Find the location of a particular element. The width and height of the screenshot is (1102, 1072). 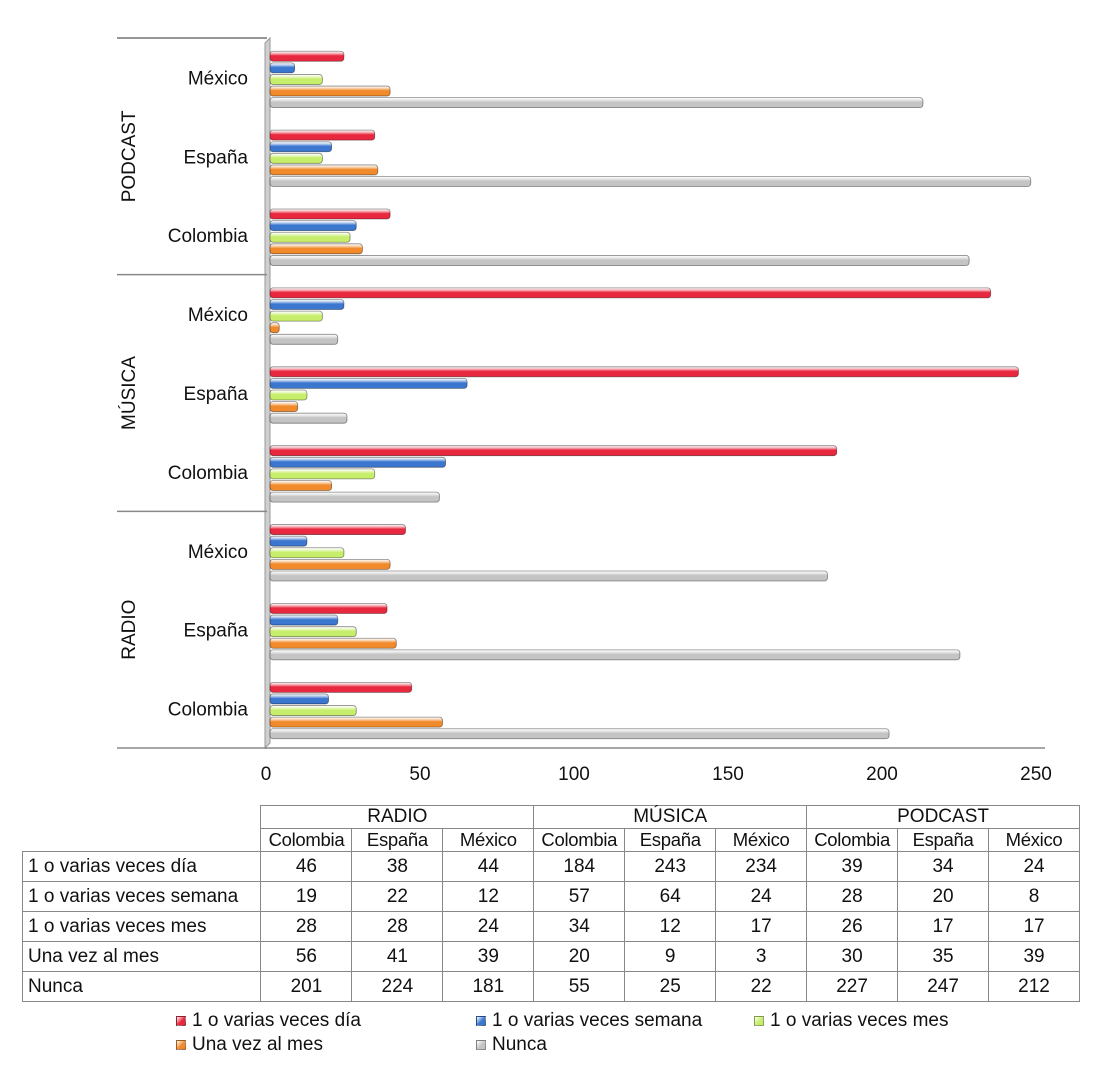

legend-item: 1 o varias veces mes is located at coordinates (851, 1021).